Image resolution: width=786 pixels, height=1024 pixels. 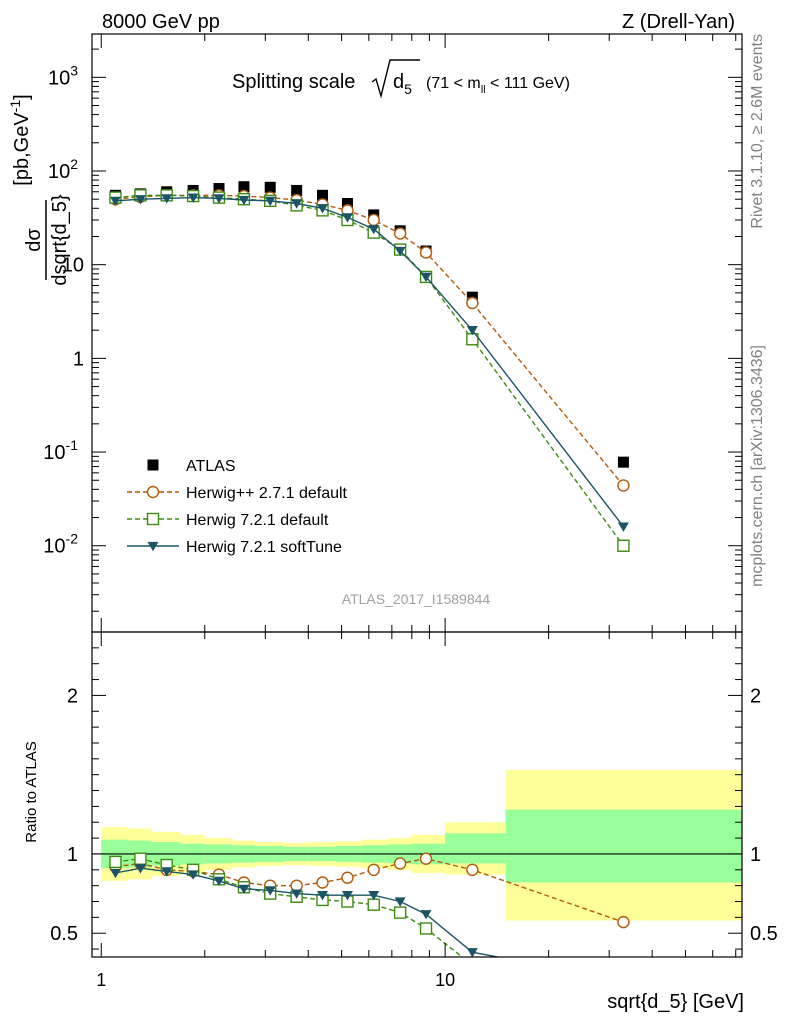 I want to click on y-tick-label: 1, so click(x=78, y=359).